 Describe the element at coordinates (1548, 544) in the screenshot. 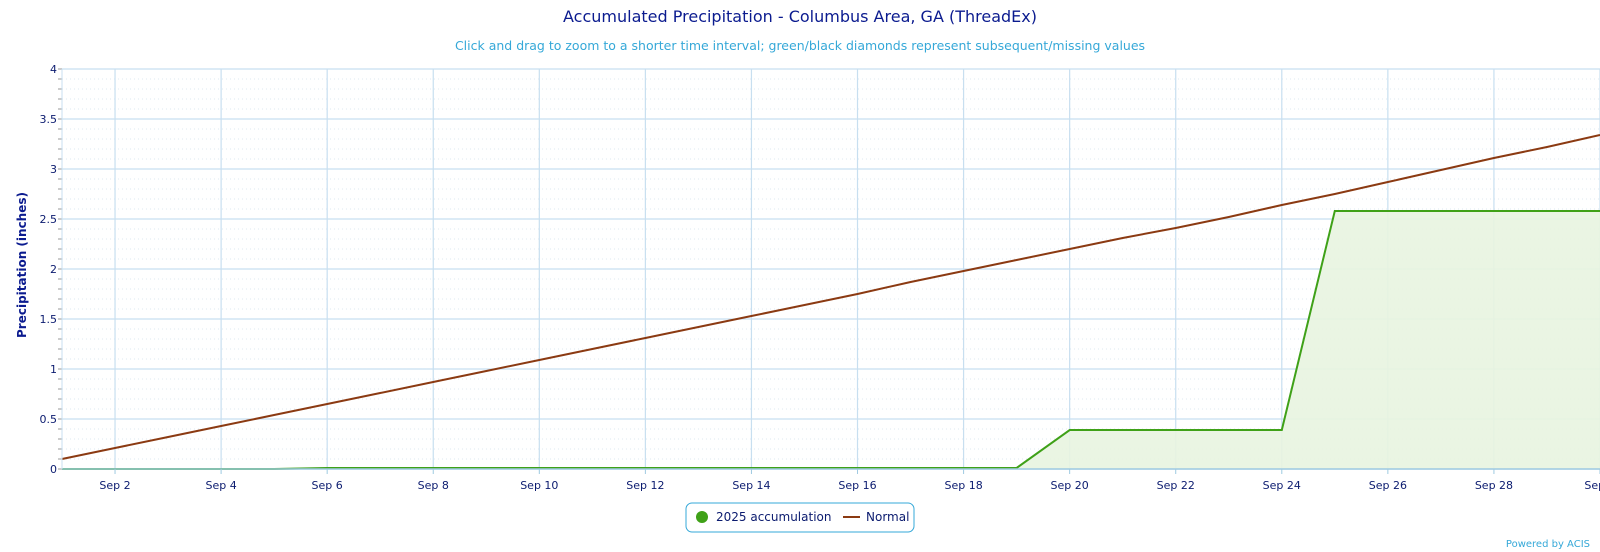

I see `credit-link: Powered by ACIS` at that location.